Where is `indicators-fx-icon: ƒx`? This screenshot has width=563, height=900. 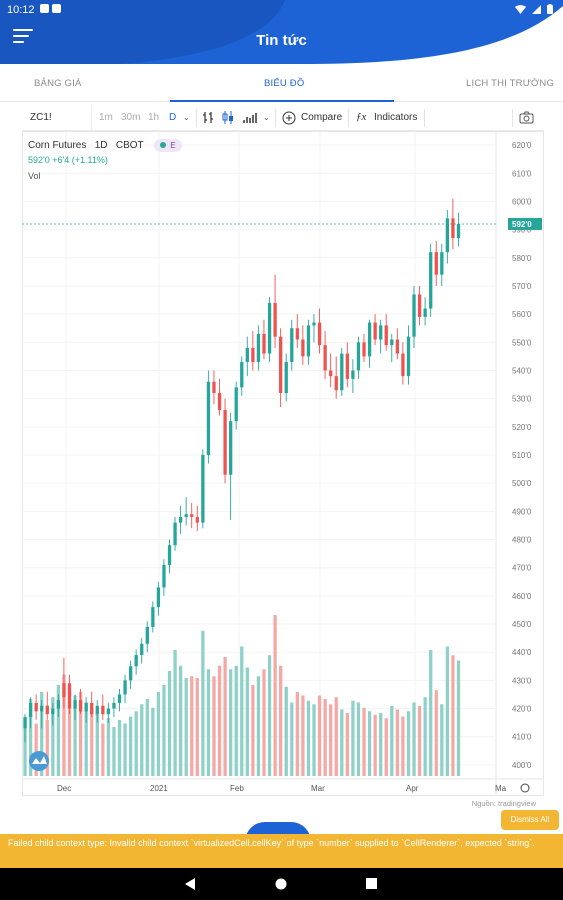 indicators-fx-icon: ƒx is located at coordinates (361, 117).